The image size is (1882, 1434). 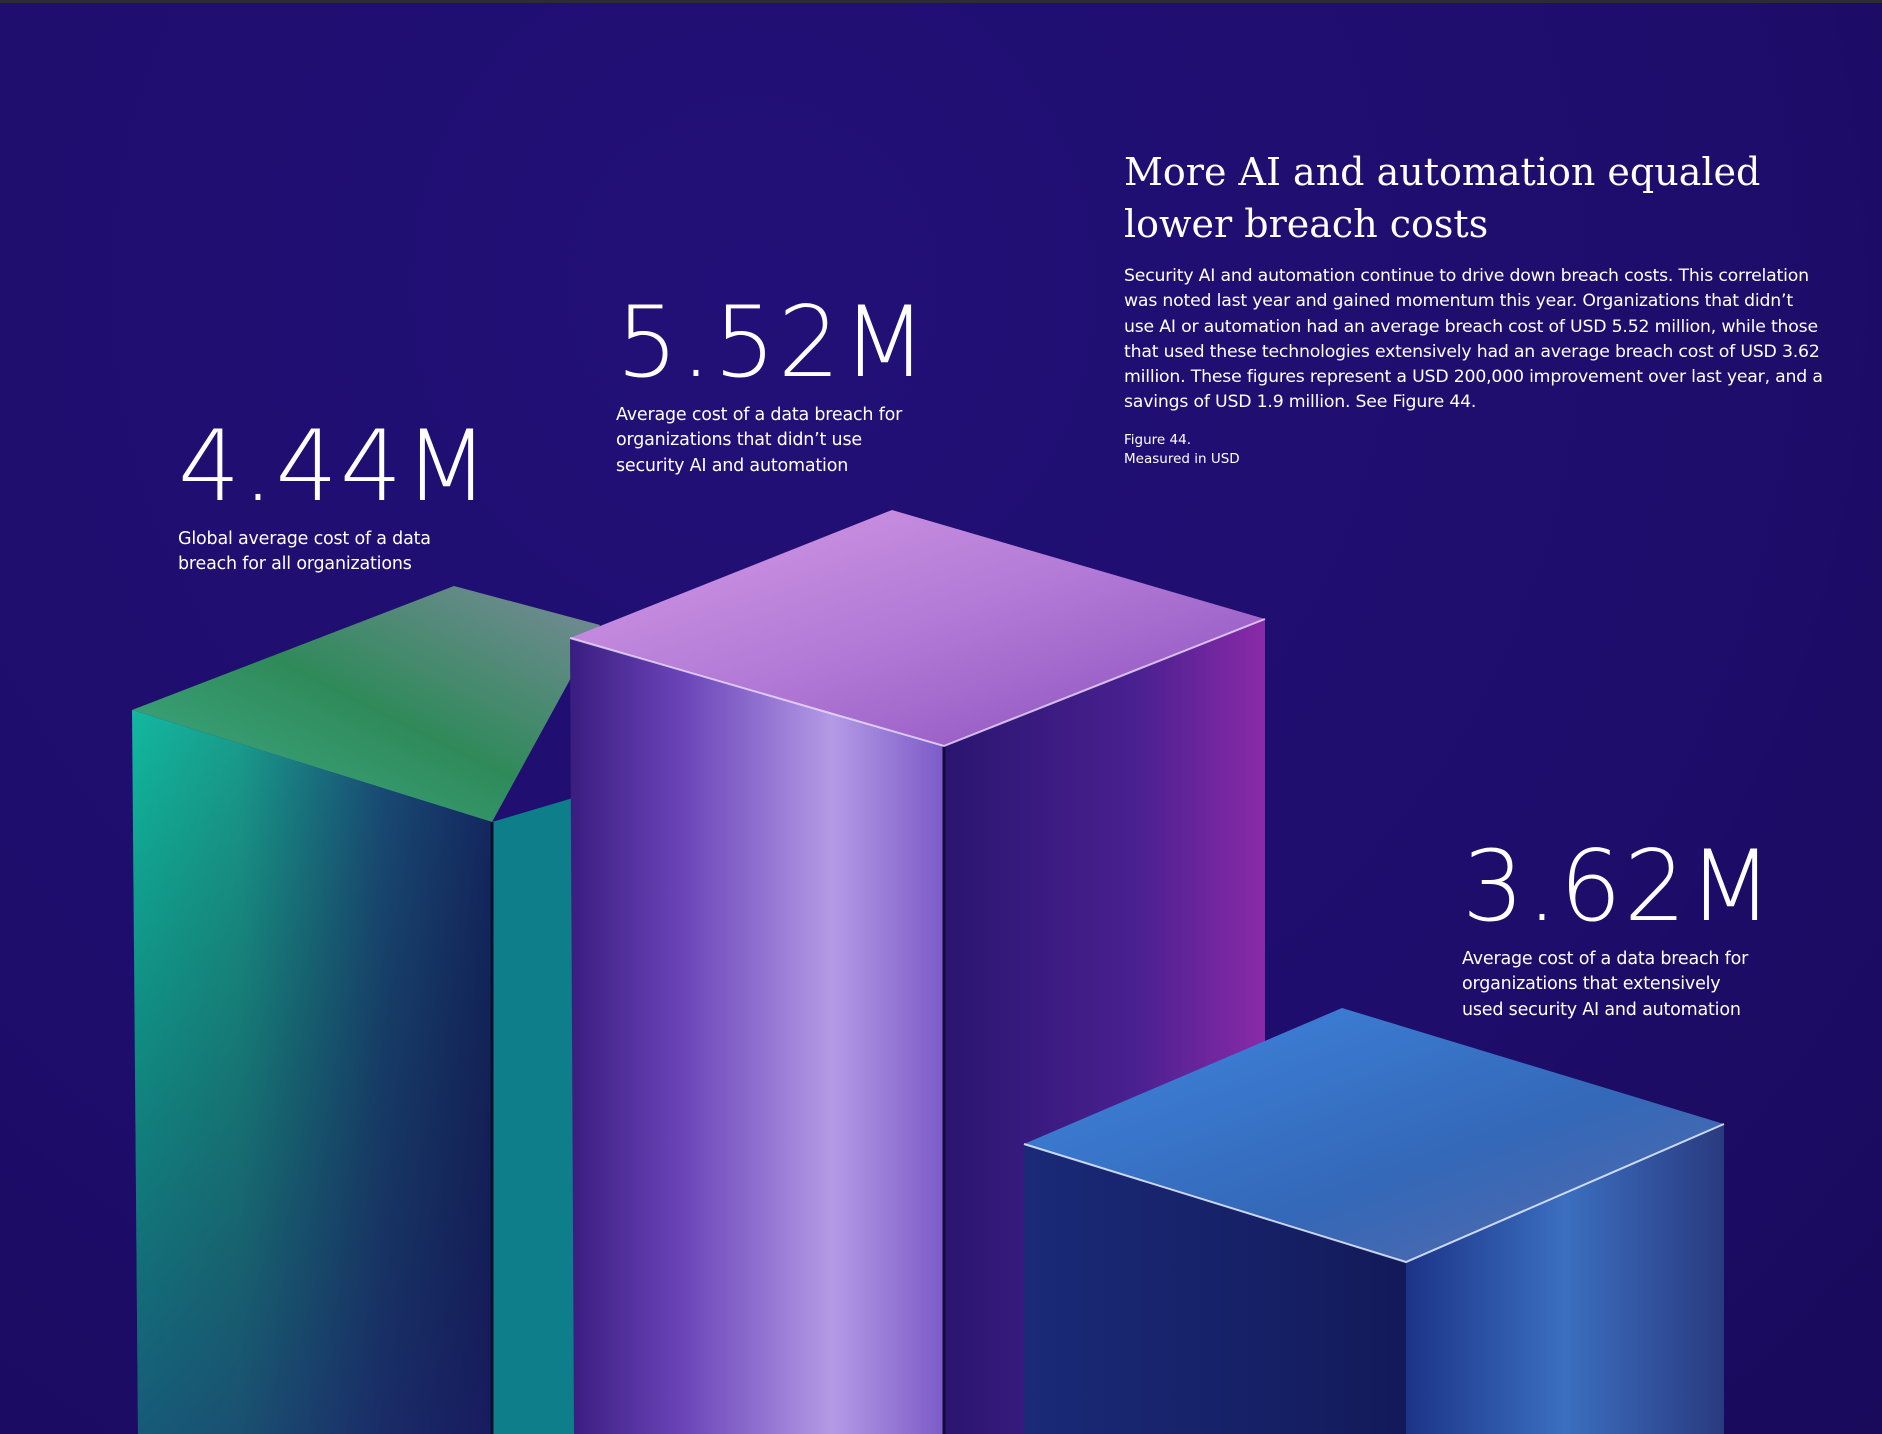 What do you see at coordinates (334, 467) in the screenshot?
I see `stat-value: 4.44M` at bounding box center [334, 467].